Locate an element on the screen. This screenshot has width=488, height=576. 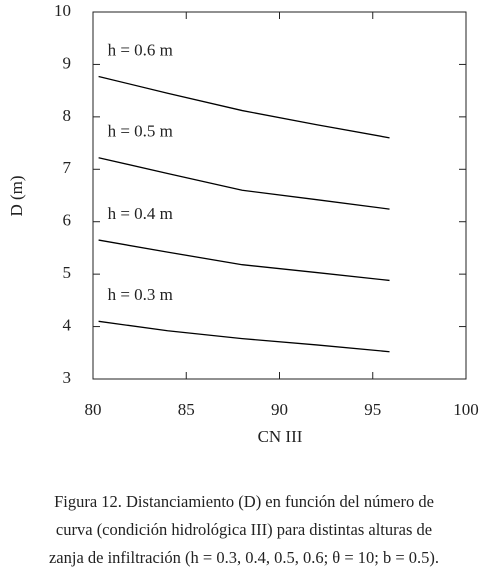
y-tick-label: 8 is located at coordinates (67, 115).